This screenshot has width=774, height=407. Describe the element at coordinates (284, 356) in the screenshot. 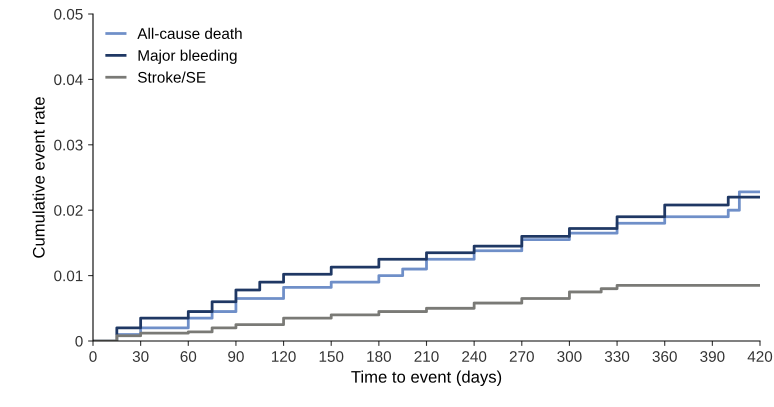

I see `x-tick-label: 120` at that location.